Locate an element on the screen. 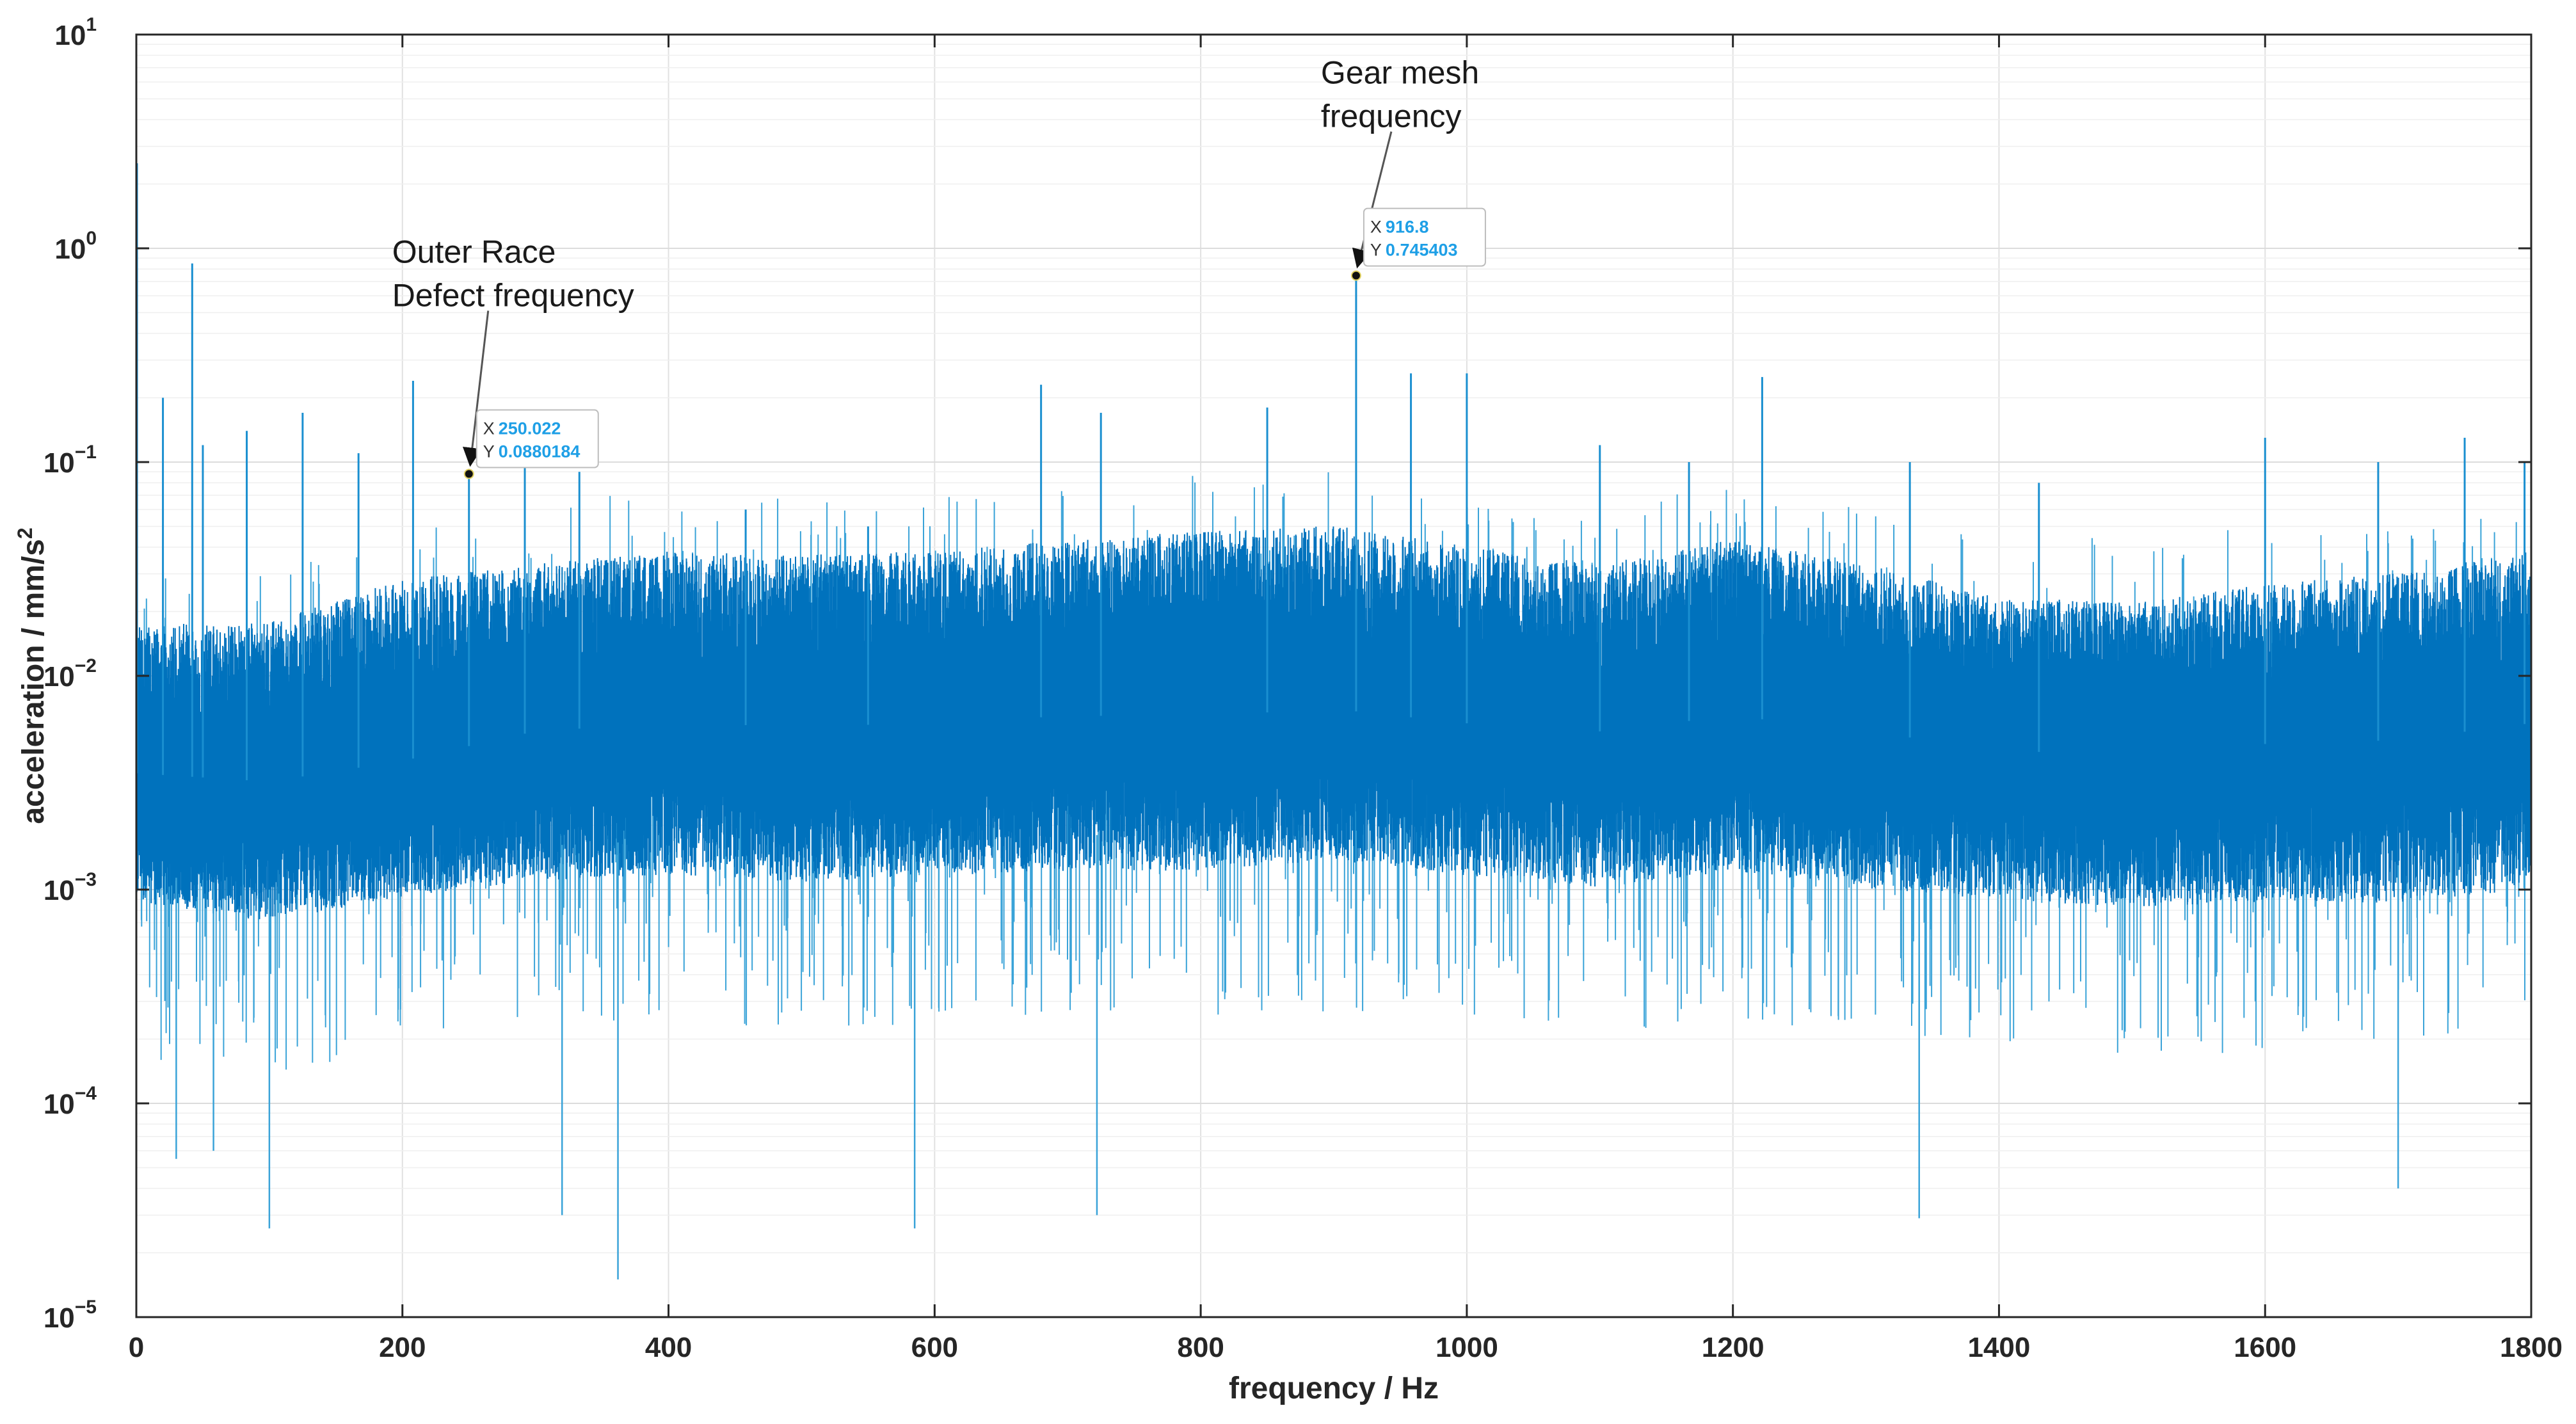 The height and width of the screenshot is (1424, 2576). x-tick-label: 800 is located at coordinates (1200, 1347).